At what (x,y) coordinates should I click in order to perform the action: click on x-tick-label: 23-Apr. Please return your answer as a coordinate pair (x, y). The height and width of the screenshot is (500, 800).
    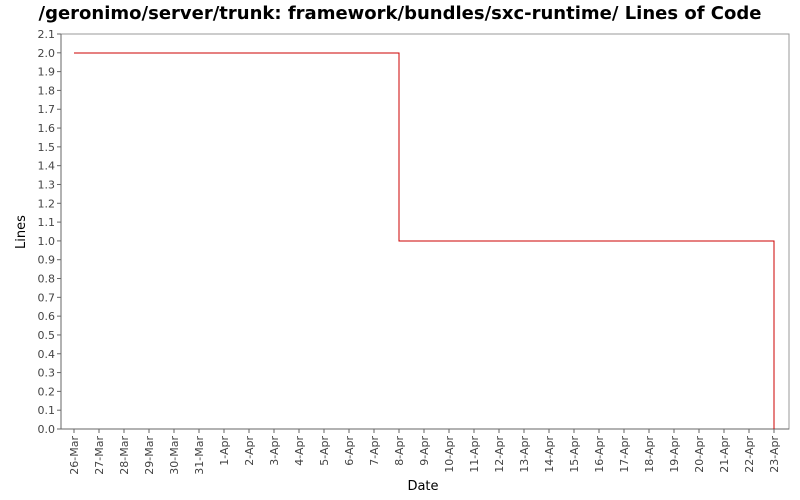
    Looking at the image, I should click on (774, 454).